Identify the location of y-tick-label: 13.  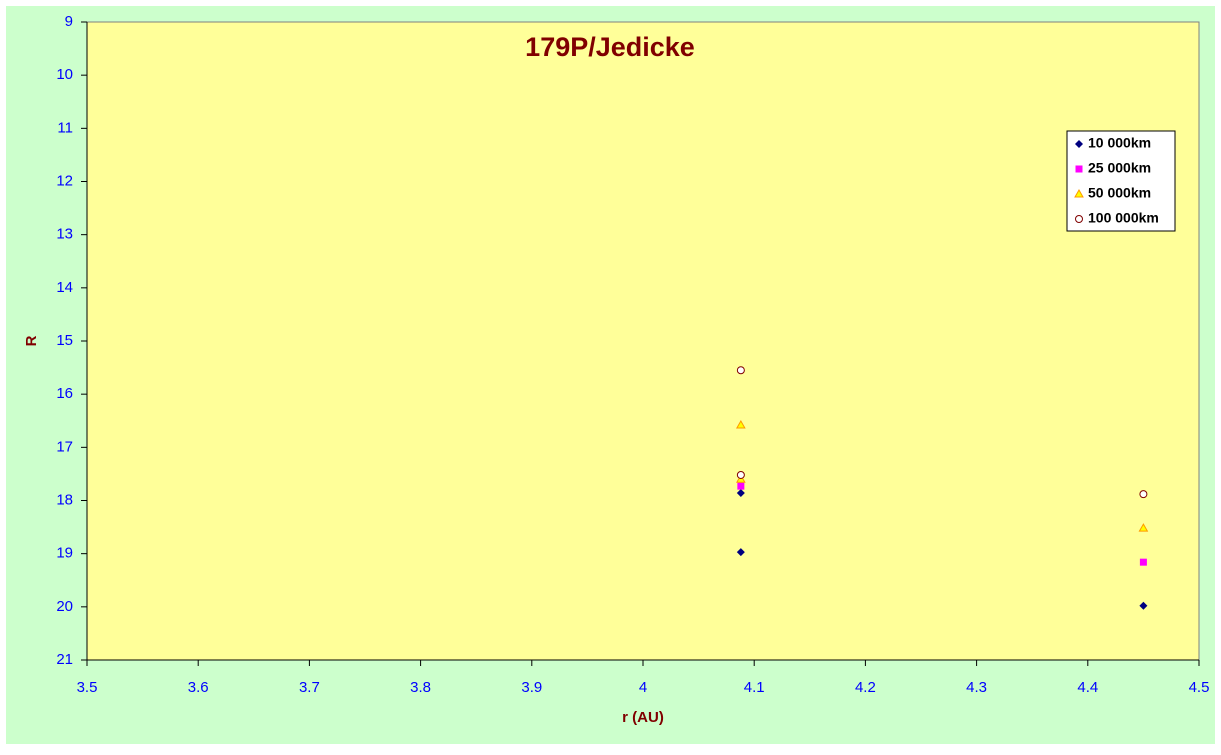
(64, 234).